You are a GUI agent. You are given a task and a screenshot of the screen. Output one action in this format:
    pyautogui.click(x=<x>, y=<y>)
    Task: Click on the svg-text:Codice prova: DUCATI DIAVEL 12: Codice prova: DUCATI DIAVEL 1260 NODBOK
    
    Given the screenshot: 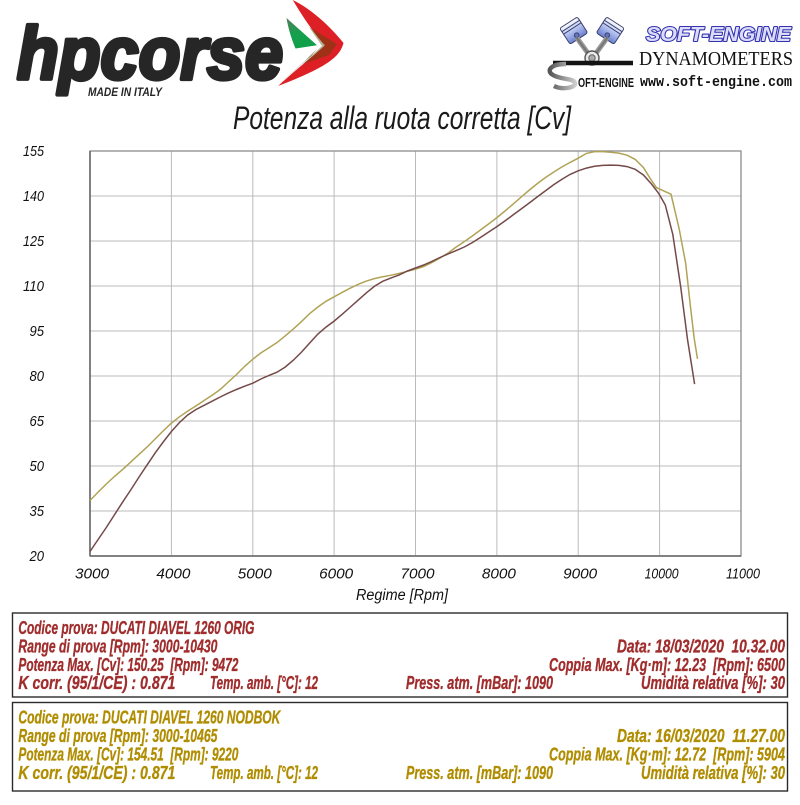 What is the action you would take?
    pyautogui.click(x=149, y=718)
    